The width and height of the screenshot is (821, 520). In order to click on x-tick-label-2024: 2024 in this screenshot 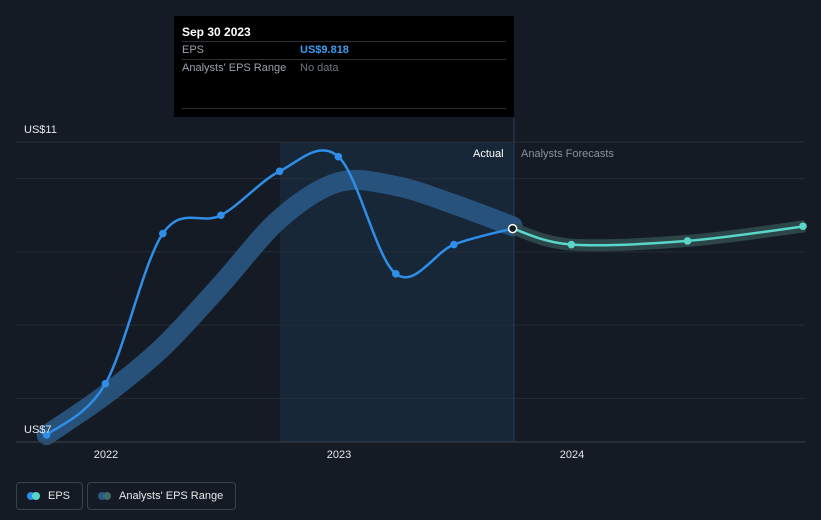, I will do `click(572, 455)`.